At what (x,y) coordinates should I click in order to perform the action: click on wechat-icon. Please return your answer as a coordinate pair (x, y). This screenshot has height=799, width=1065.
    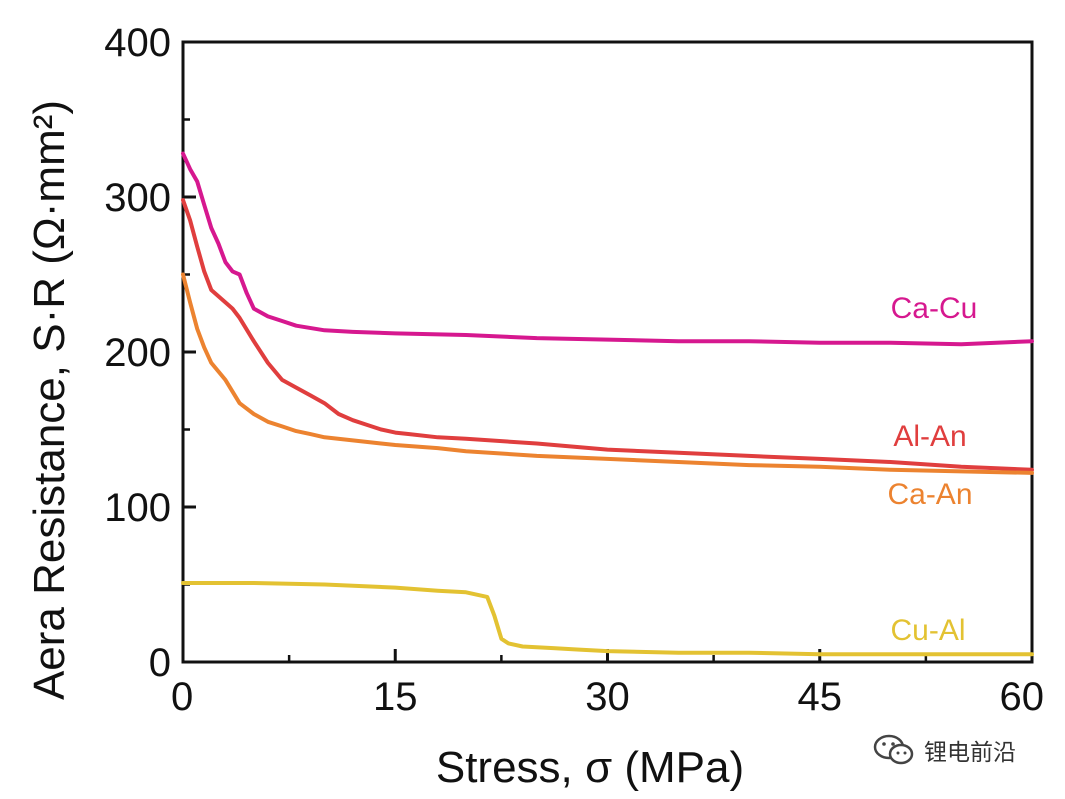
    Looking at the image, I should click on (893, 749).